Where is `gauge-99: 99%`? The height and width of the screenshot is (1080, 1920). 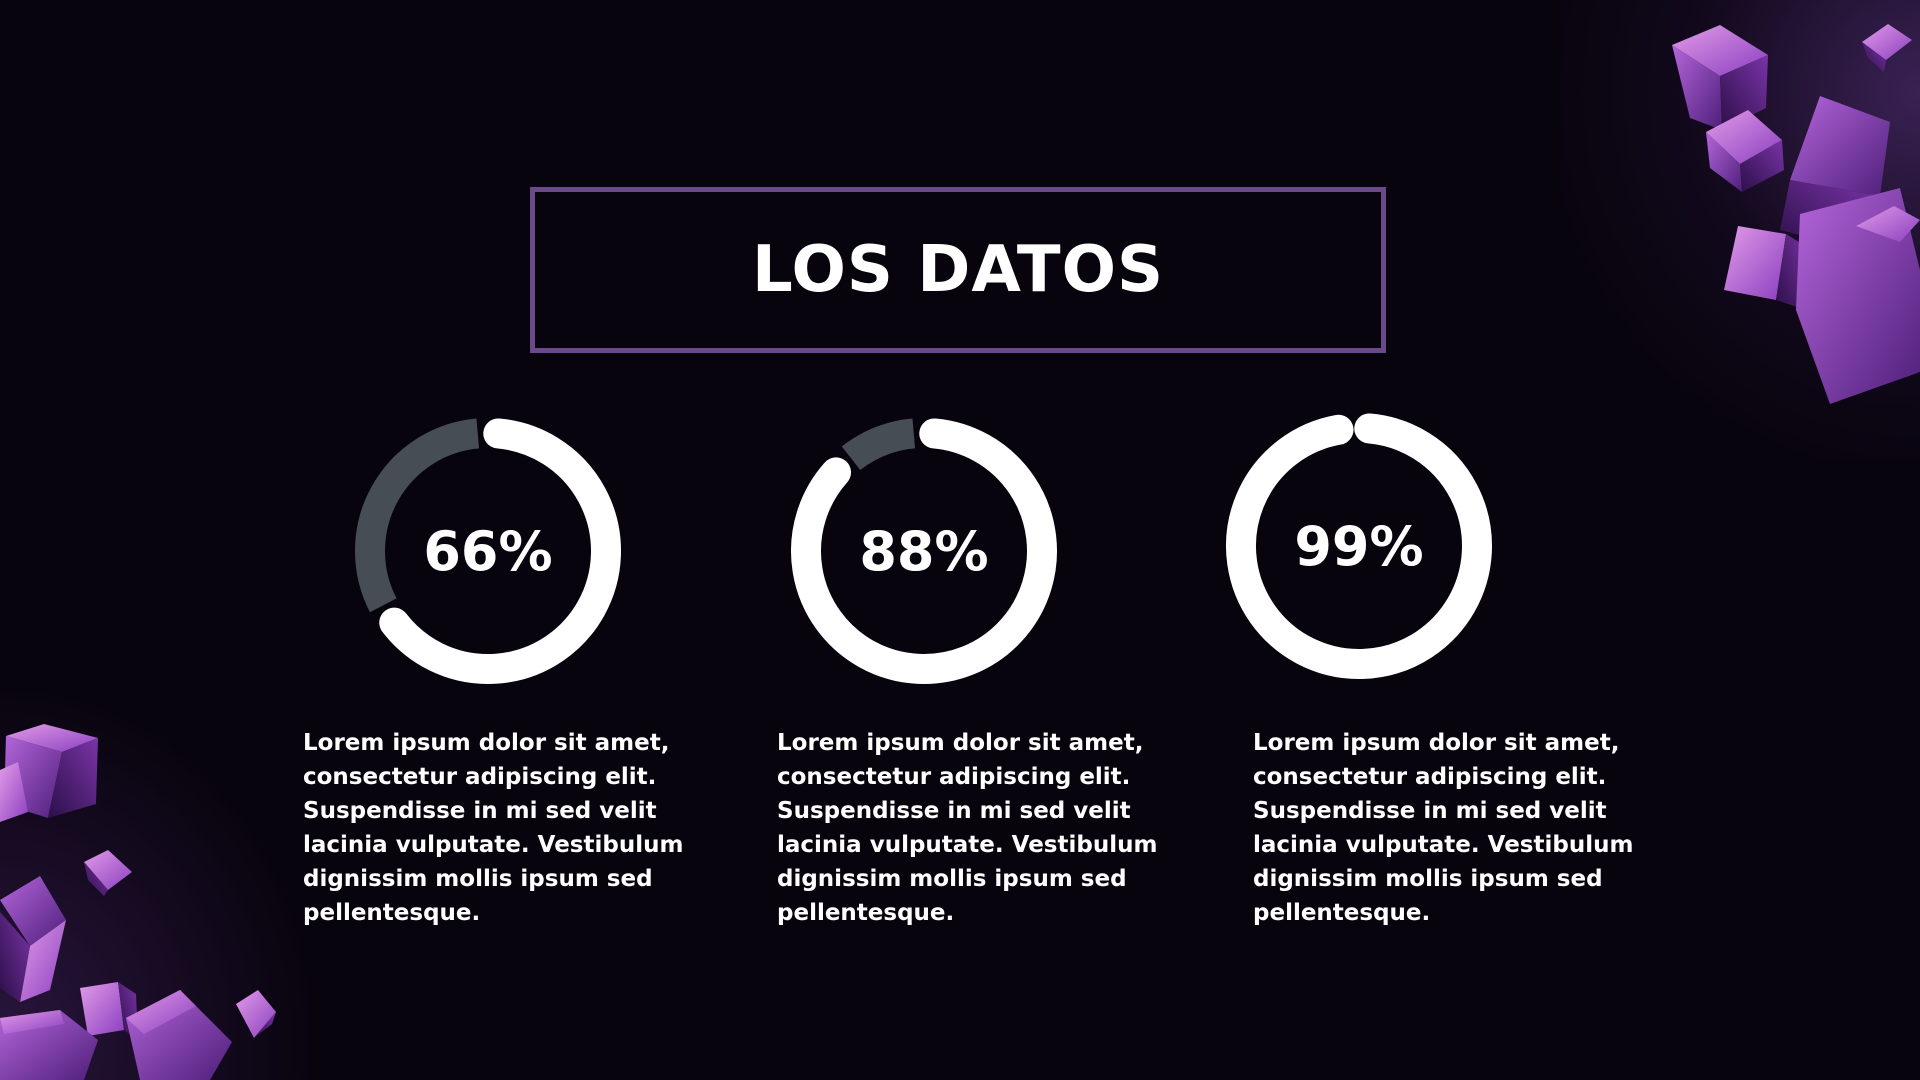 gauge-99: 99% is located at coordinates (1359, 546).